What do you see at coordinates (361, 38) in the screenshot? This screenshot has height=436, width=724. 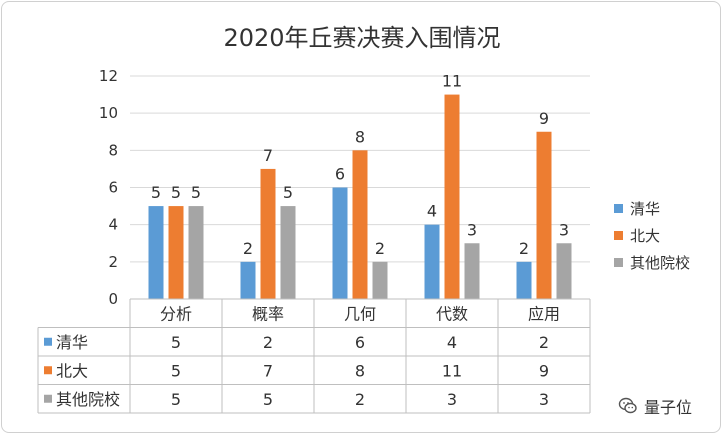 I see `chart-title: 2020年丘赛决赛入围情况` at bounding box center [361, 38].